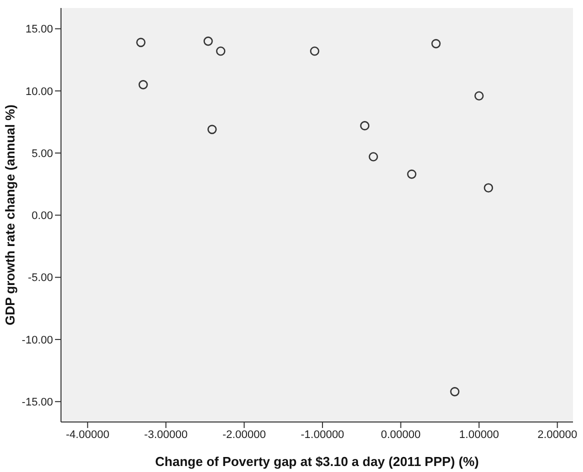 This screenshot has width=583, height=472. What do you see at coordinates (42, 216) in the screenshot?
I see `y-tick-label: 0.00` at bounding box center [42, 216].